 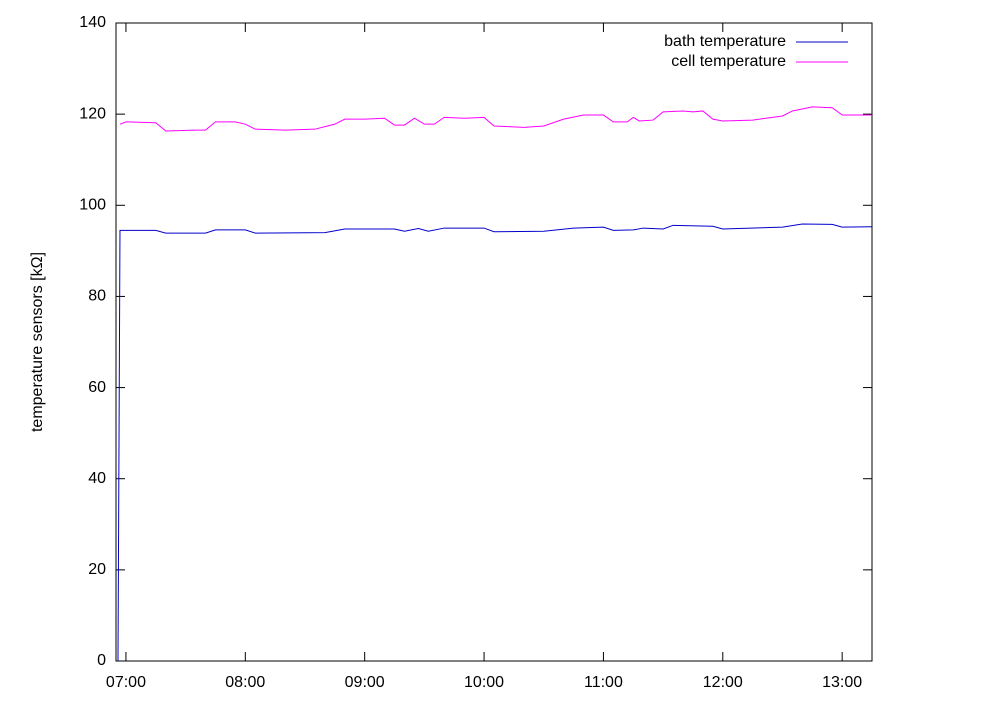 I want to click on legend-label: cell temperature, so click(x=728, y=61).